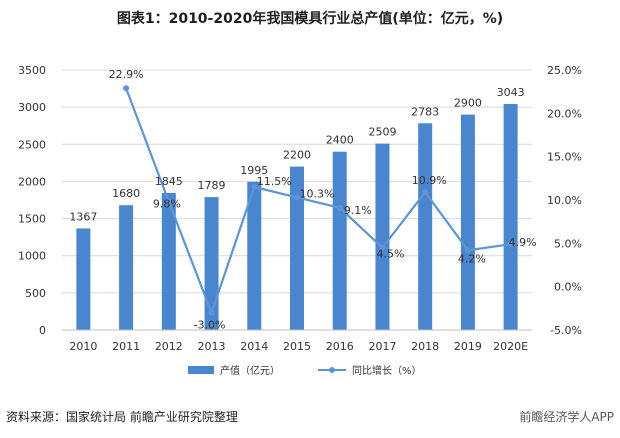 This screenshot has height=438, width=620. What do you see at coordinates (42, 330) in the screenshot?
I see `y-left-tick-label: 0` at bounding box center [42, 330].